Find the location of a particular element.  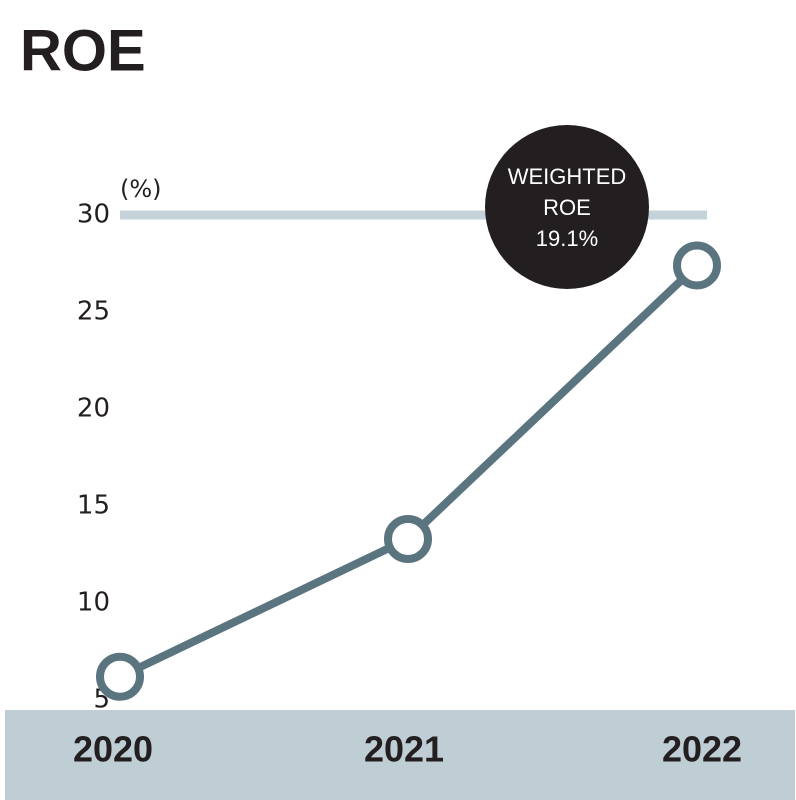

y-tick-label: 25 is located at coordinates (93, 312).